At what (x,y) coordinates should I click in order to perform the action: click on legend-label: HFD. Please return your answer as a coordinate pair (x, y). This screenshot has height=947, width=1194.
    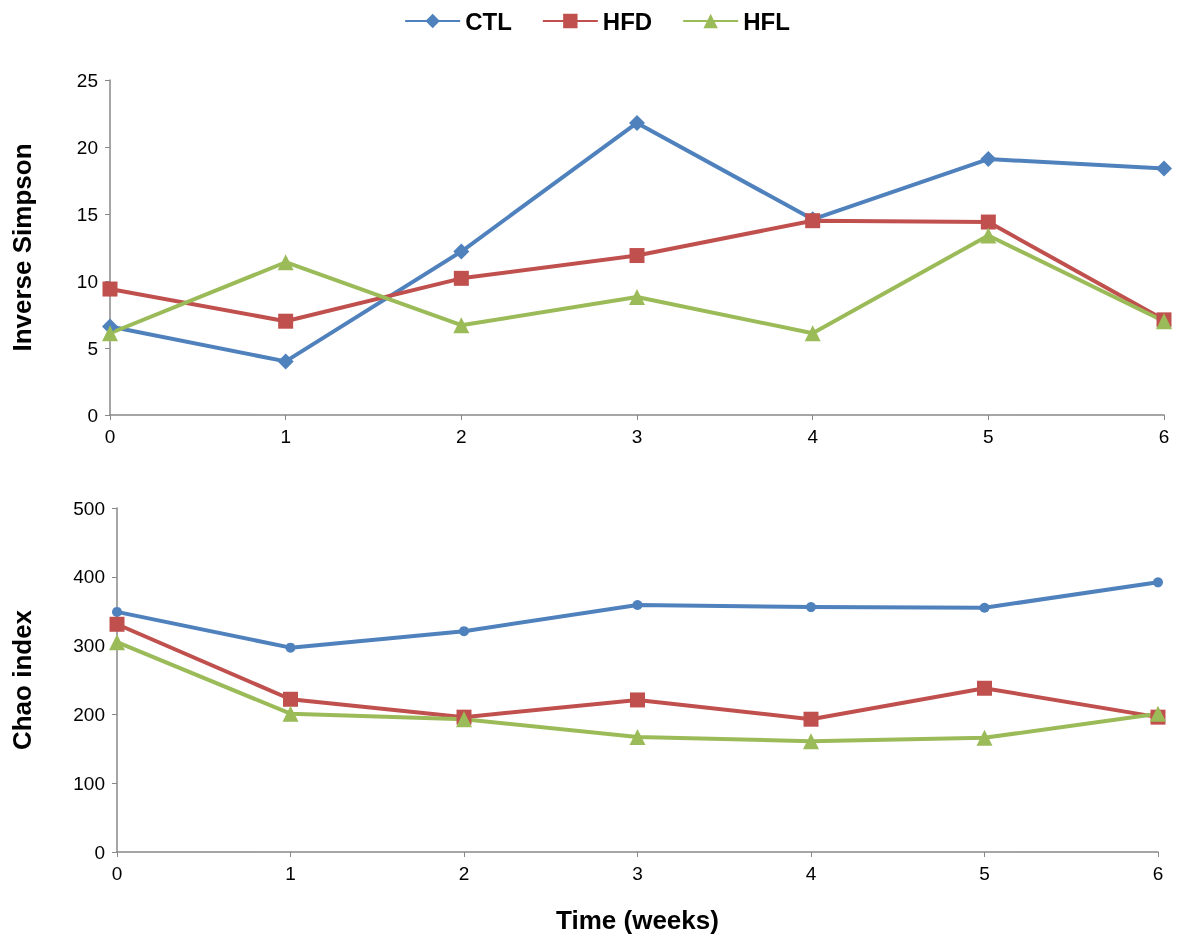
    Looking at the image, I should click on (627, 21).